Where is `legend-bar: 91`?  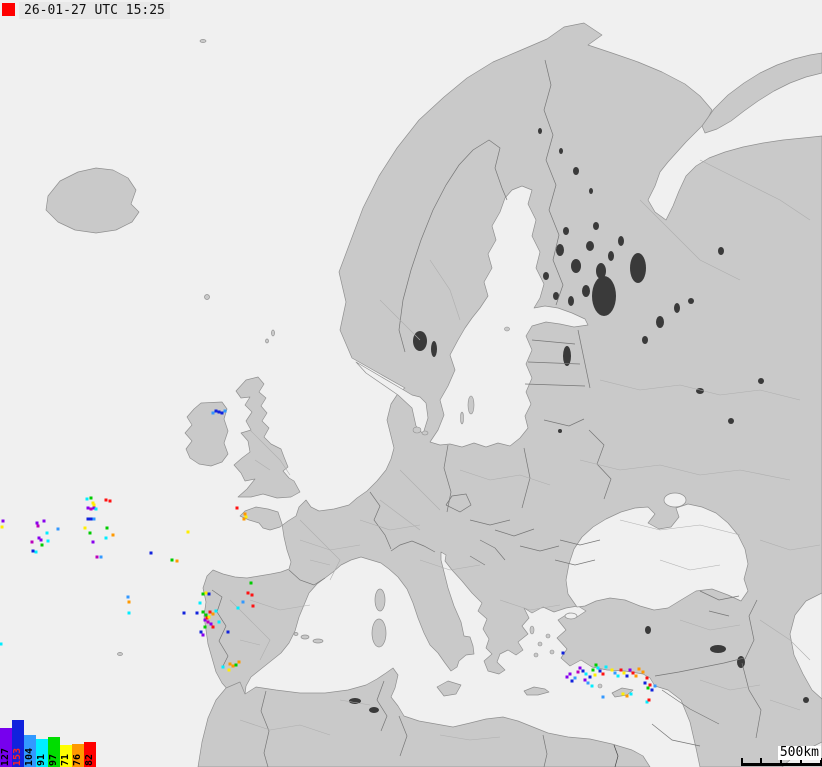
legend-bar: 91 is located at coordinates (42, 753).